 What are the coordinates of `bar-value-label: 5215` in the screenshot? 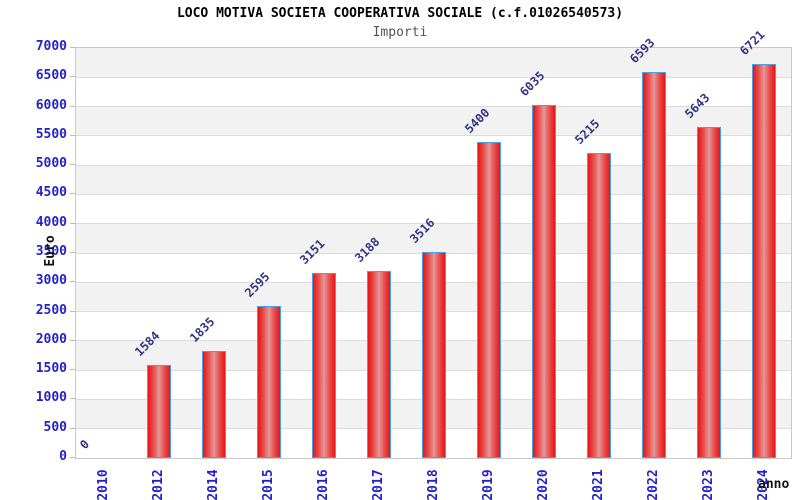 It's located at (586, 131).